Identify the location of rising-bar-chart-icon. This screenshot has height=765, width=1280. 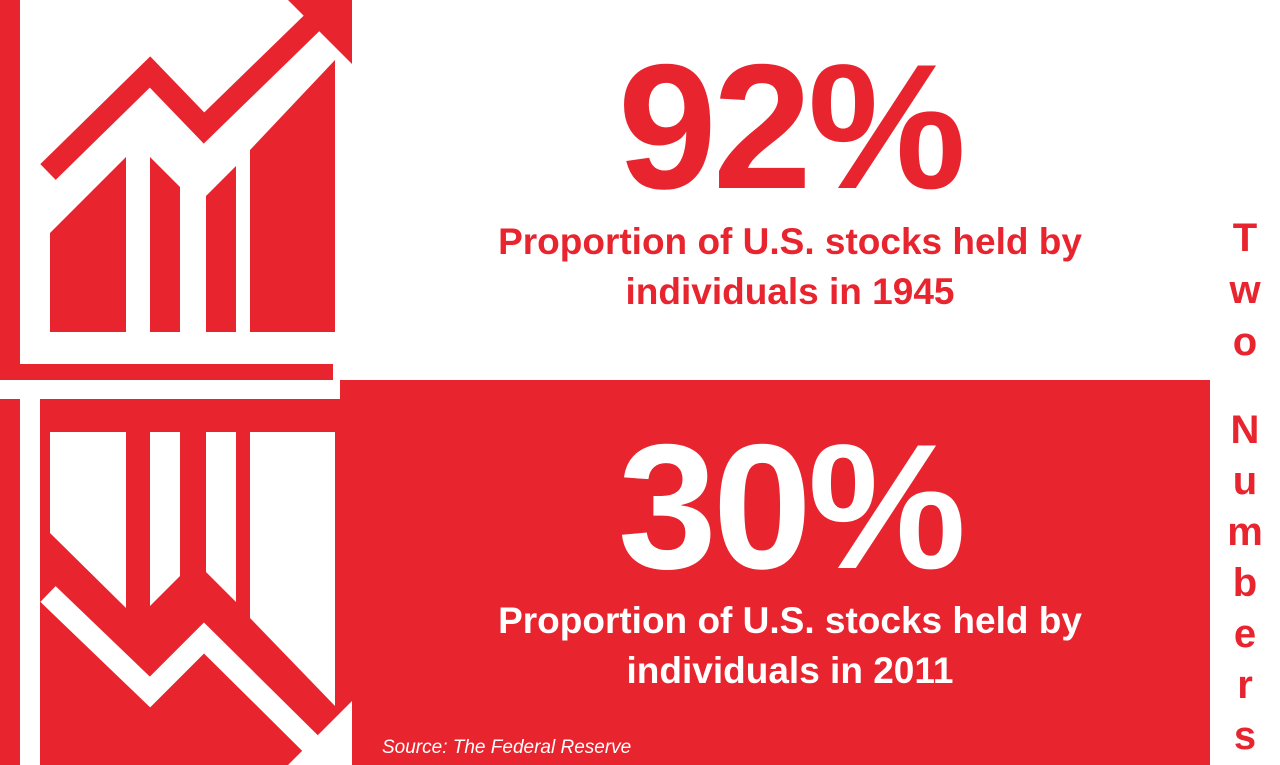
(176, 190).